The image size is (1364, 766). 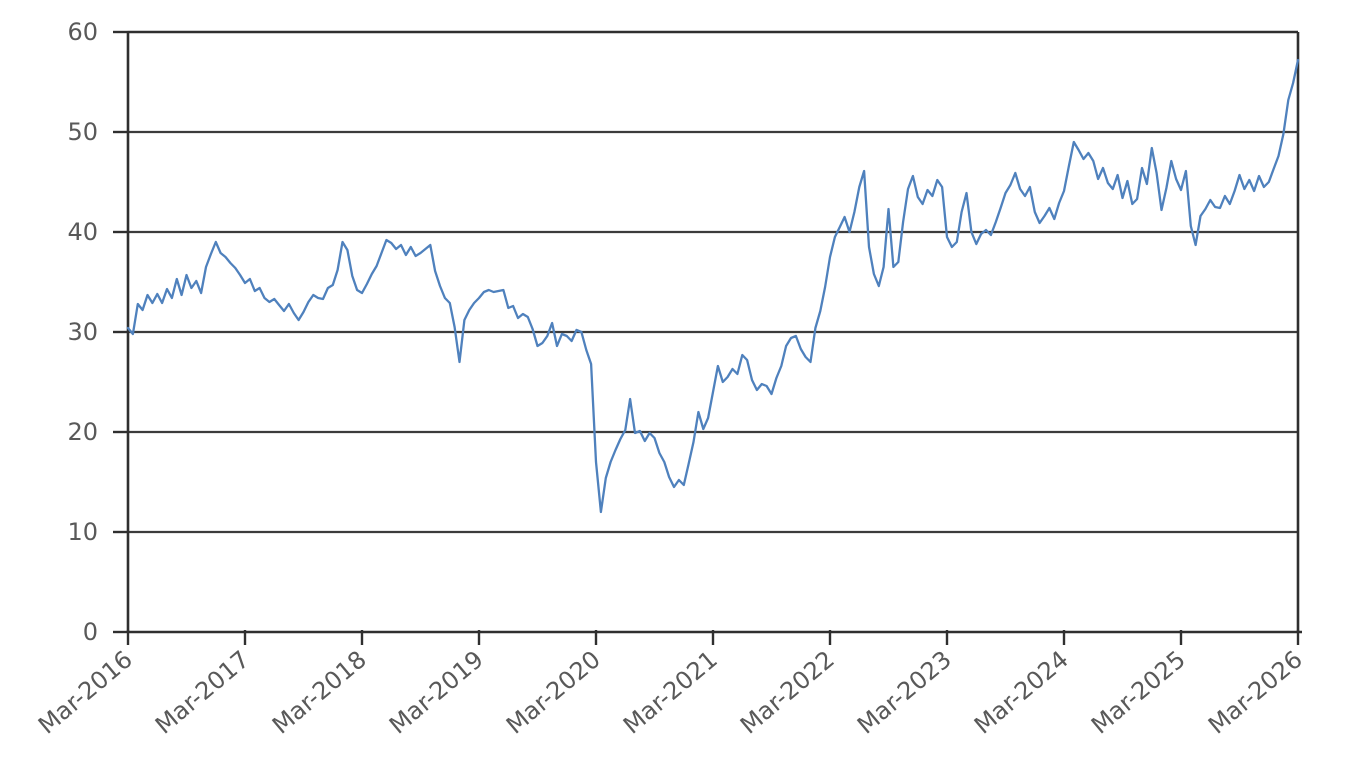 What do you see at coordinates (82, 32) in the screenshot?
I see `y-tick-label: 60` at bounding box center [82, 32].